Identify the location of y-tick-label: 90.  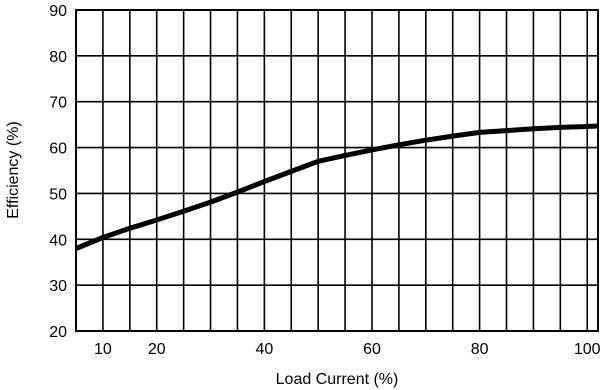
(58, 11).